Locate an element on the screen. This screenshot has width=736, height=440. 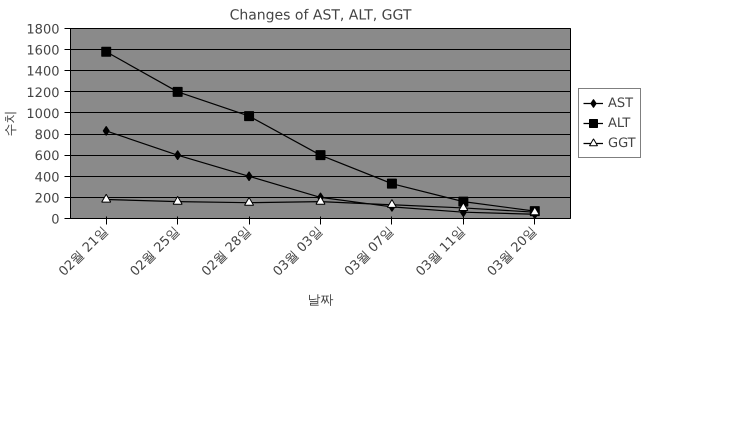
y-tick-label: 1600 is located at coordinates (43, 51).